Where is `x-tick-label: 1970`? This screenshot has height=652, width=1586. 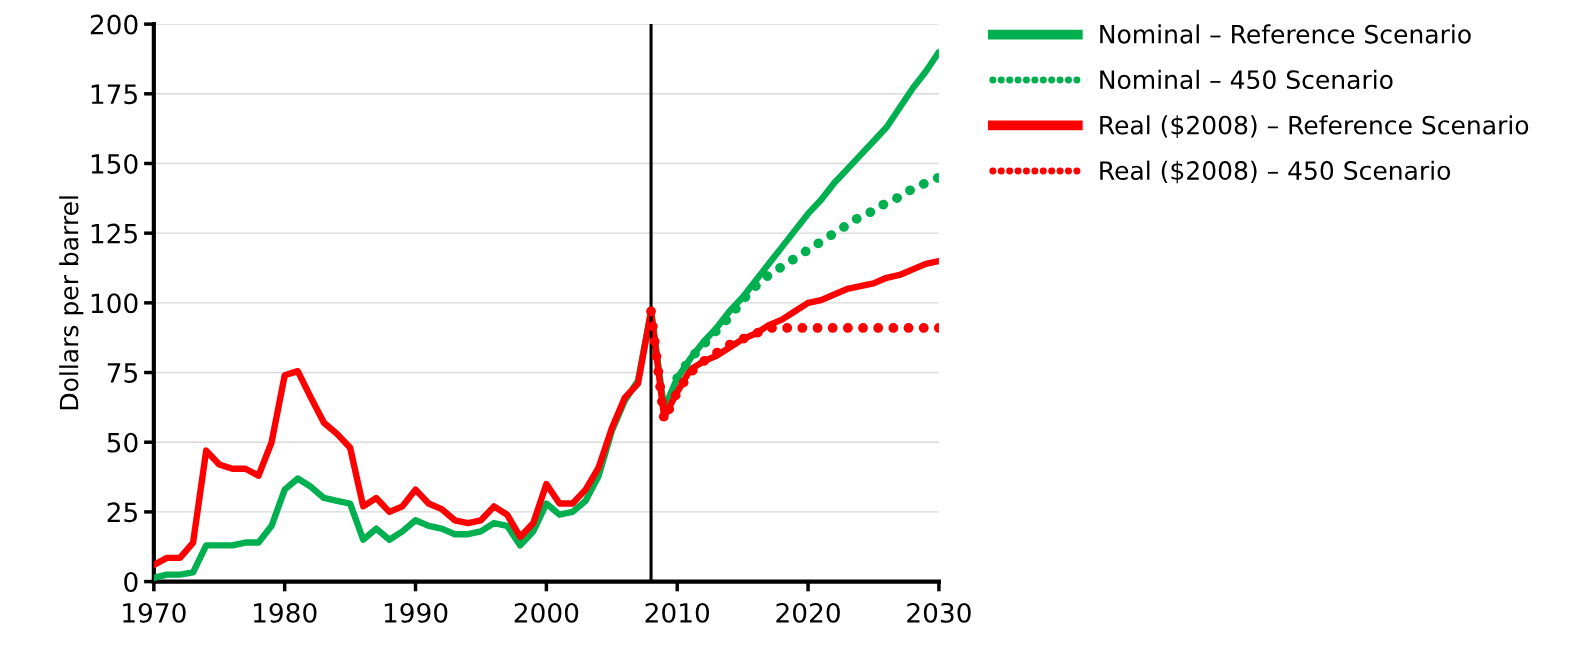
x-tick-label: 1970 is located at coordinates (154, 612).